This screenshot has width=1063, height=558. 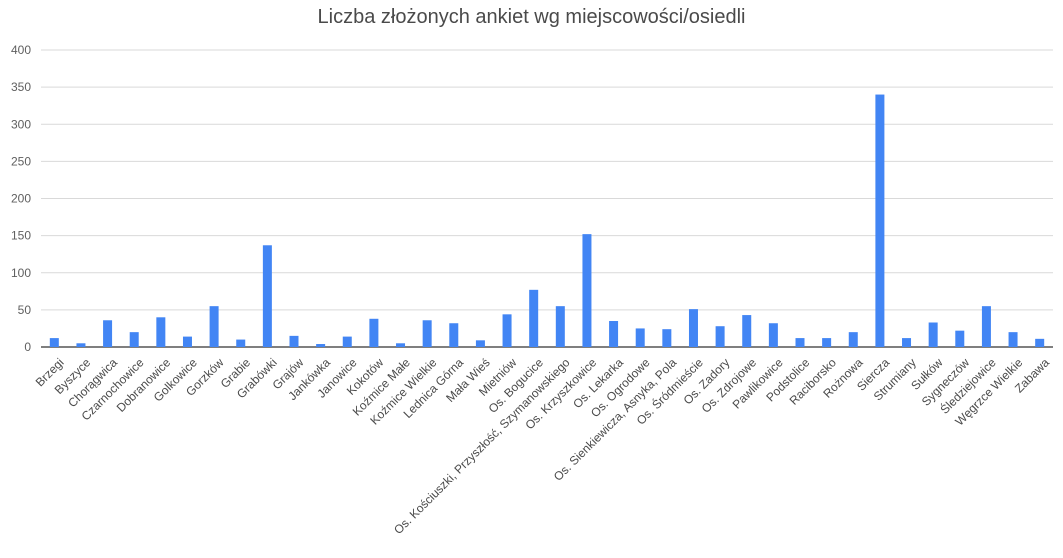 I want to click on y-tick-label: 200, so click(x=21, y=199).